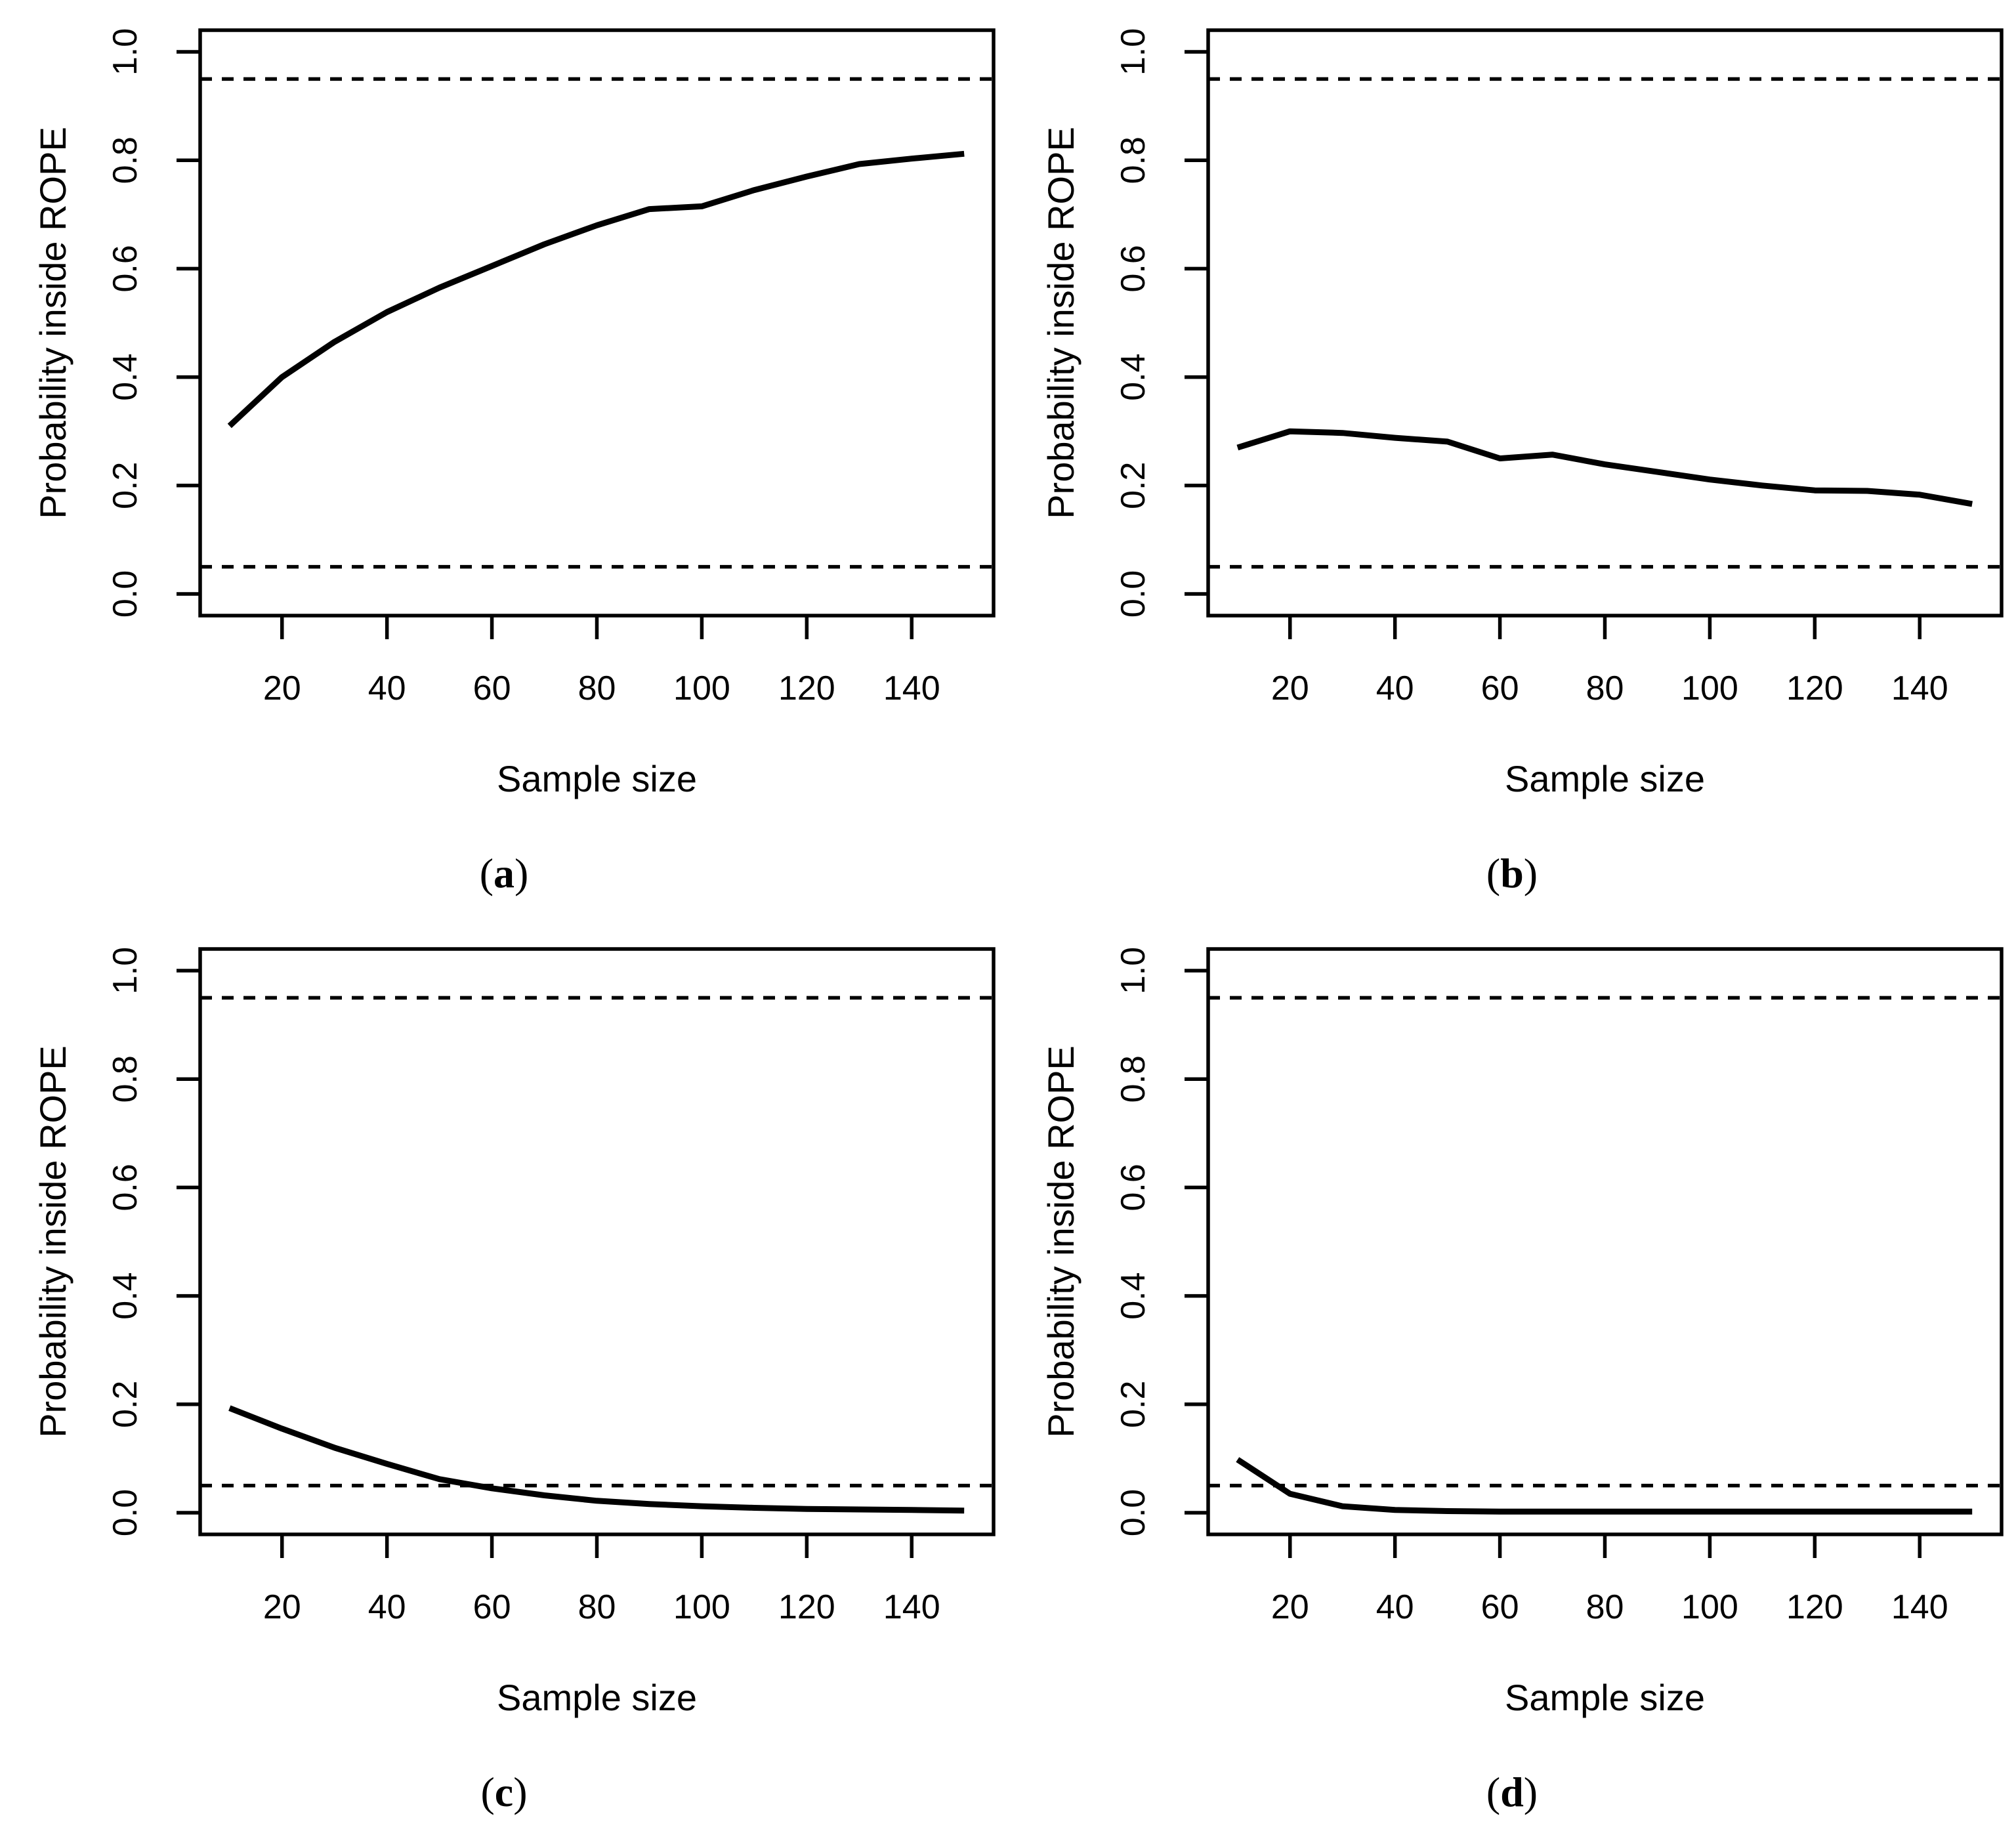 The height and width of the screenshot is (1833, 2016). What do you see at coordinates (503, 1792) in the screenshot?
I see `panel-letter: (c)` at bounding box center [503, 1792].